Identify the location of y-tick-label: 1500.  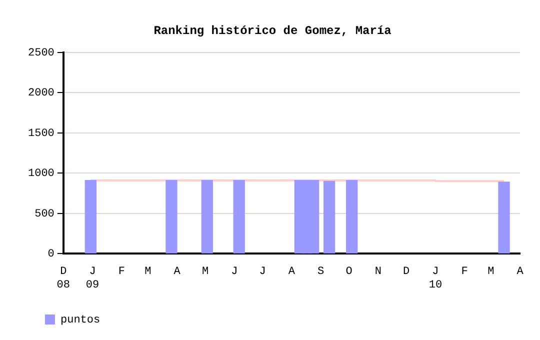
(41, 134).